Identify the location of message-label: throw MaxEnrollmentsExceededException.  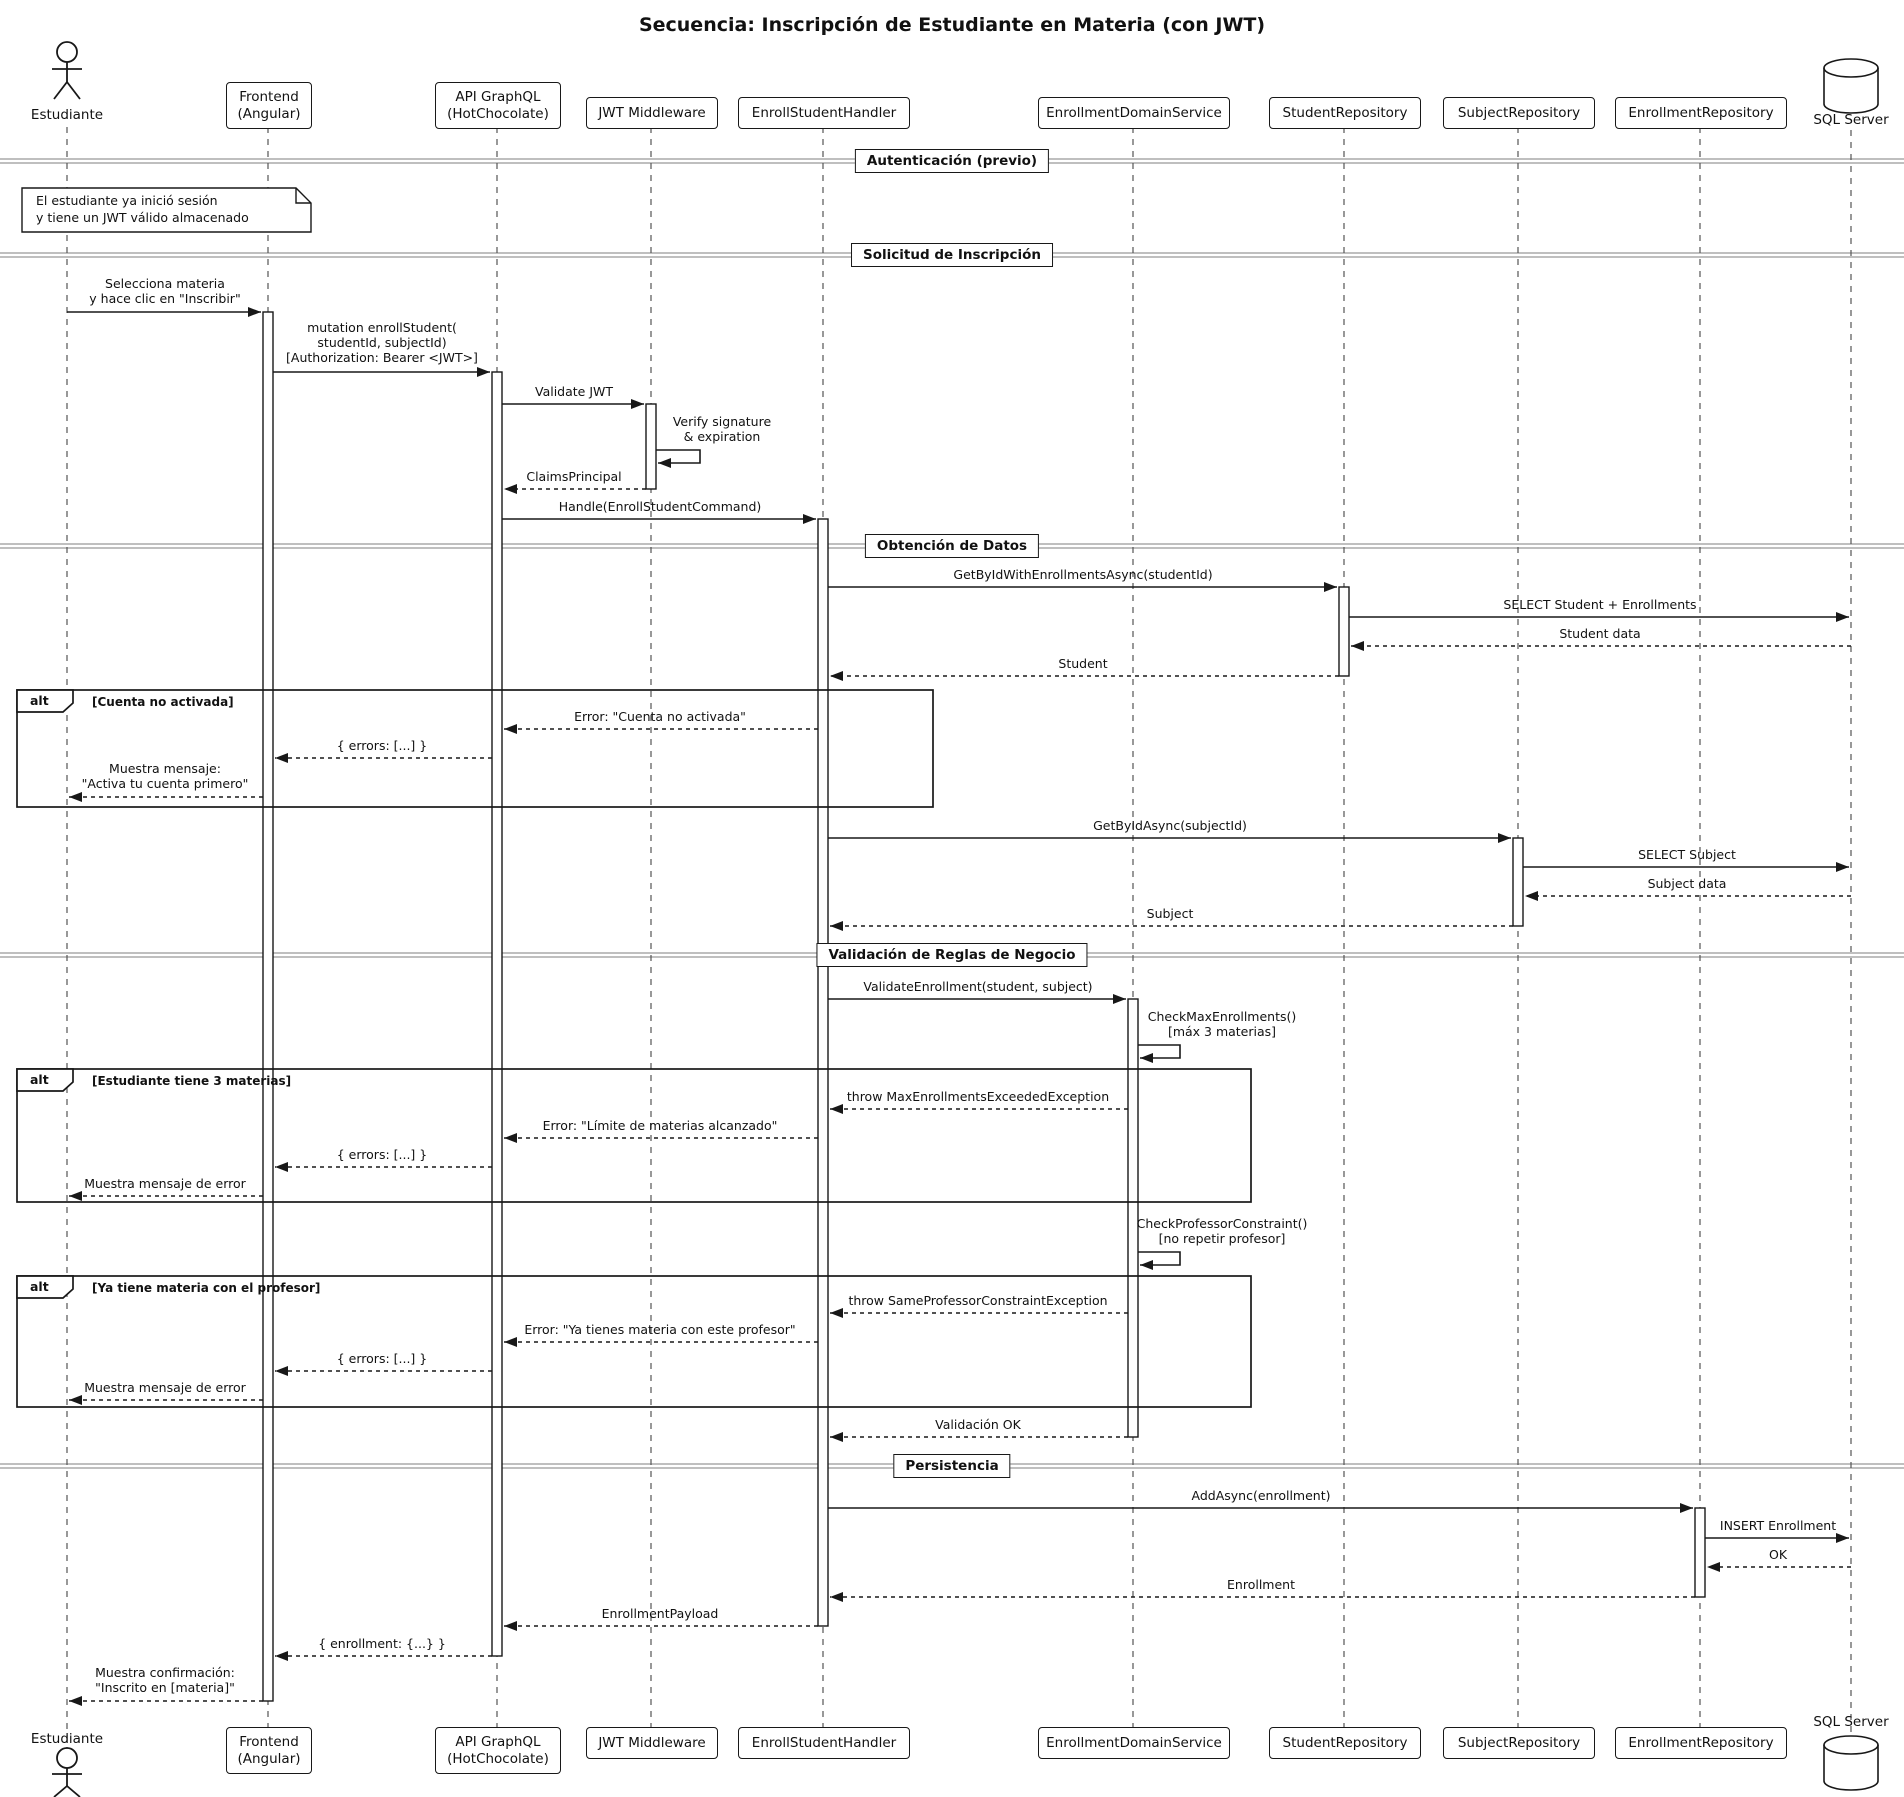
(978, 1096).